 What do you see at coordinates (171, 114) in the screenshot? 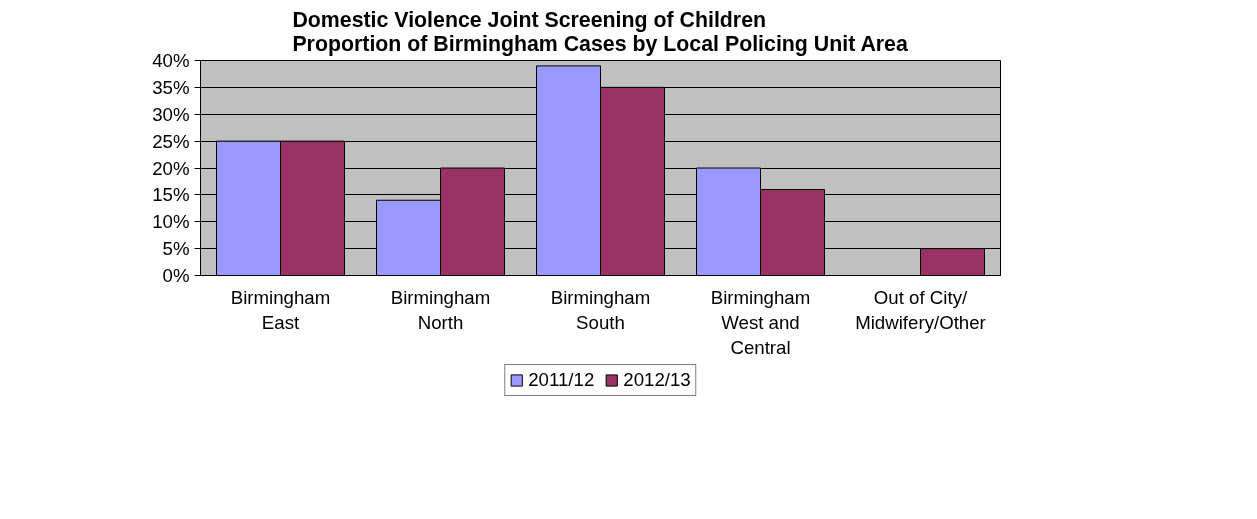
I see `y-tick-label: 30%` at bounding box center [171, 114].